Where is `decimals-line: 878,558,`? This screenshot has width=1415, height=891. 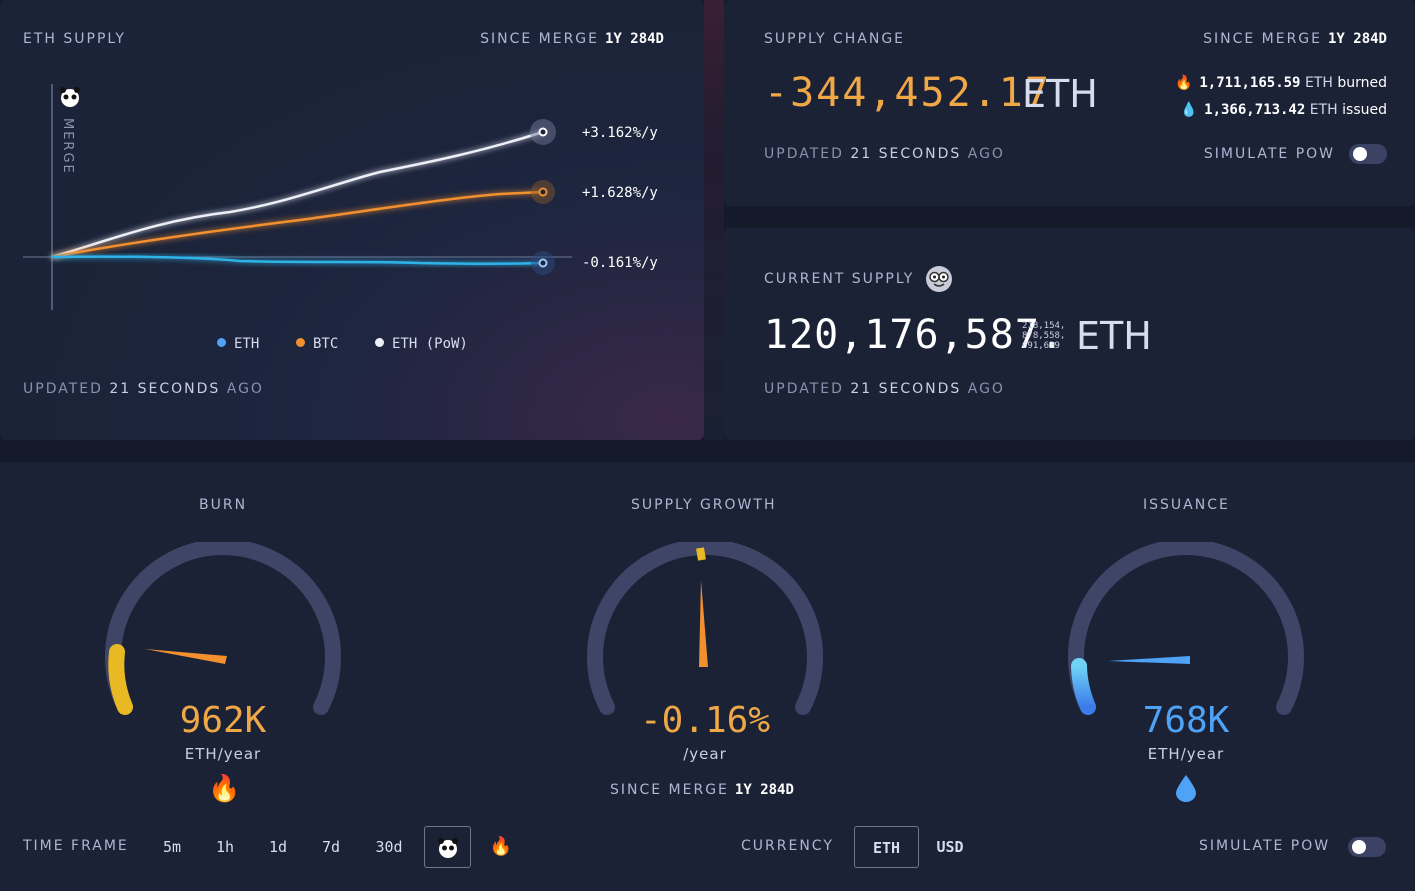
decimals-line: 878,558, is located at coordinates (1044, 336).